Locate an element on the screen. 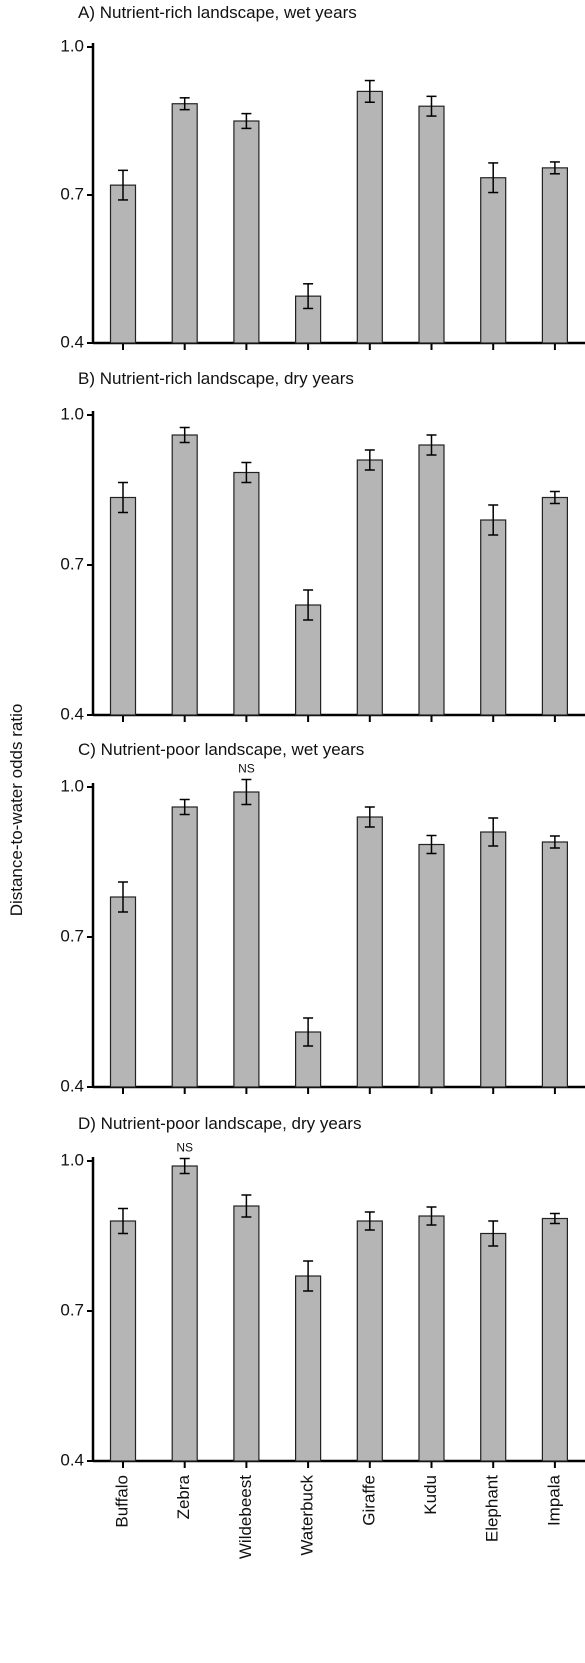  x-tick-label: Giraffe is located at coordinates (368, 1500).